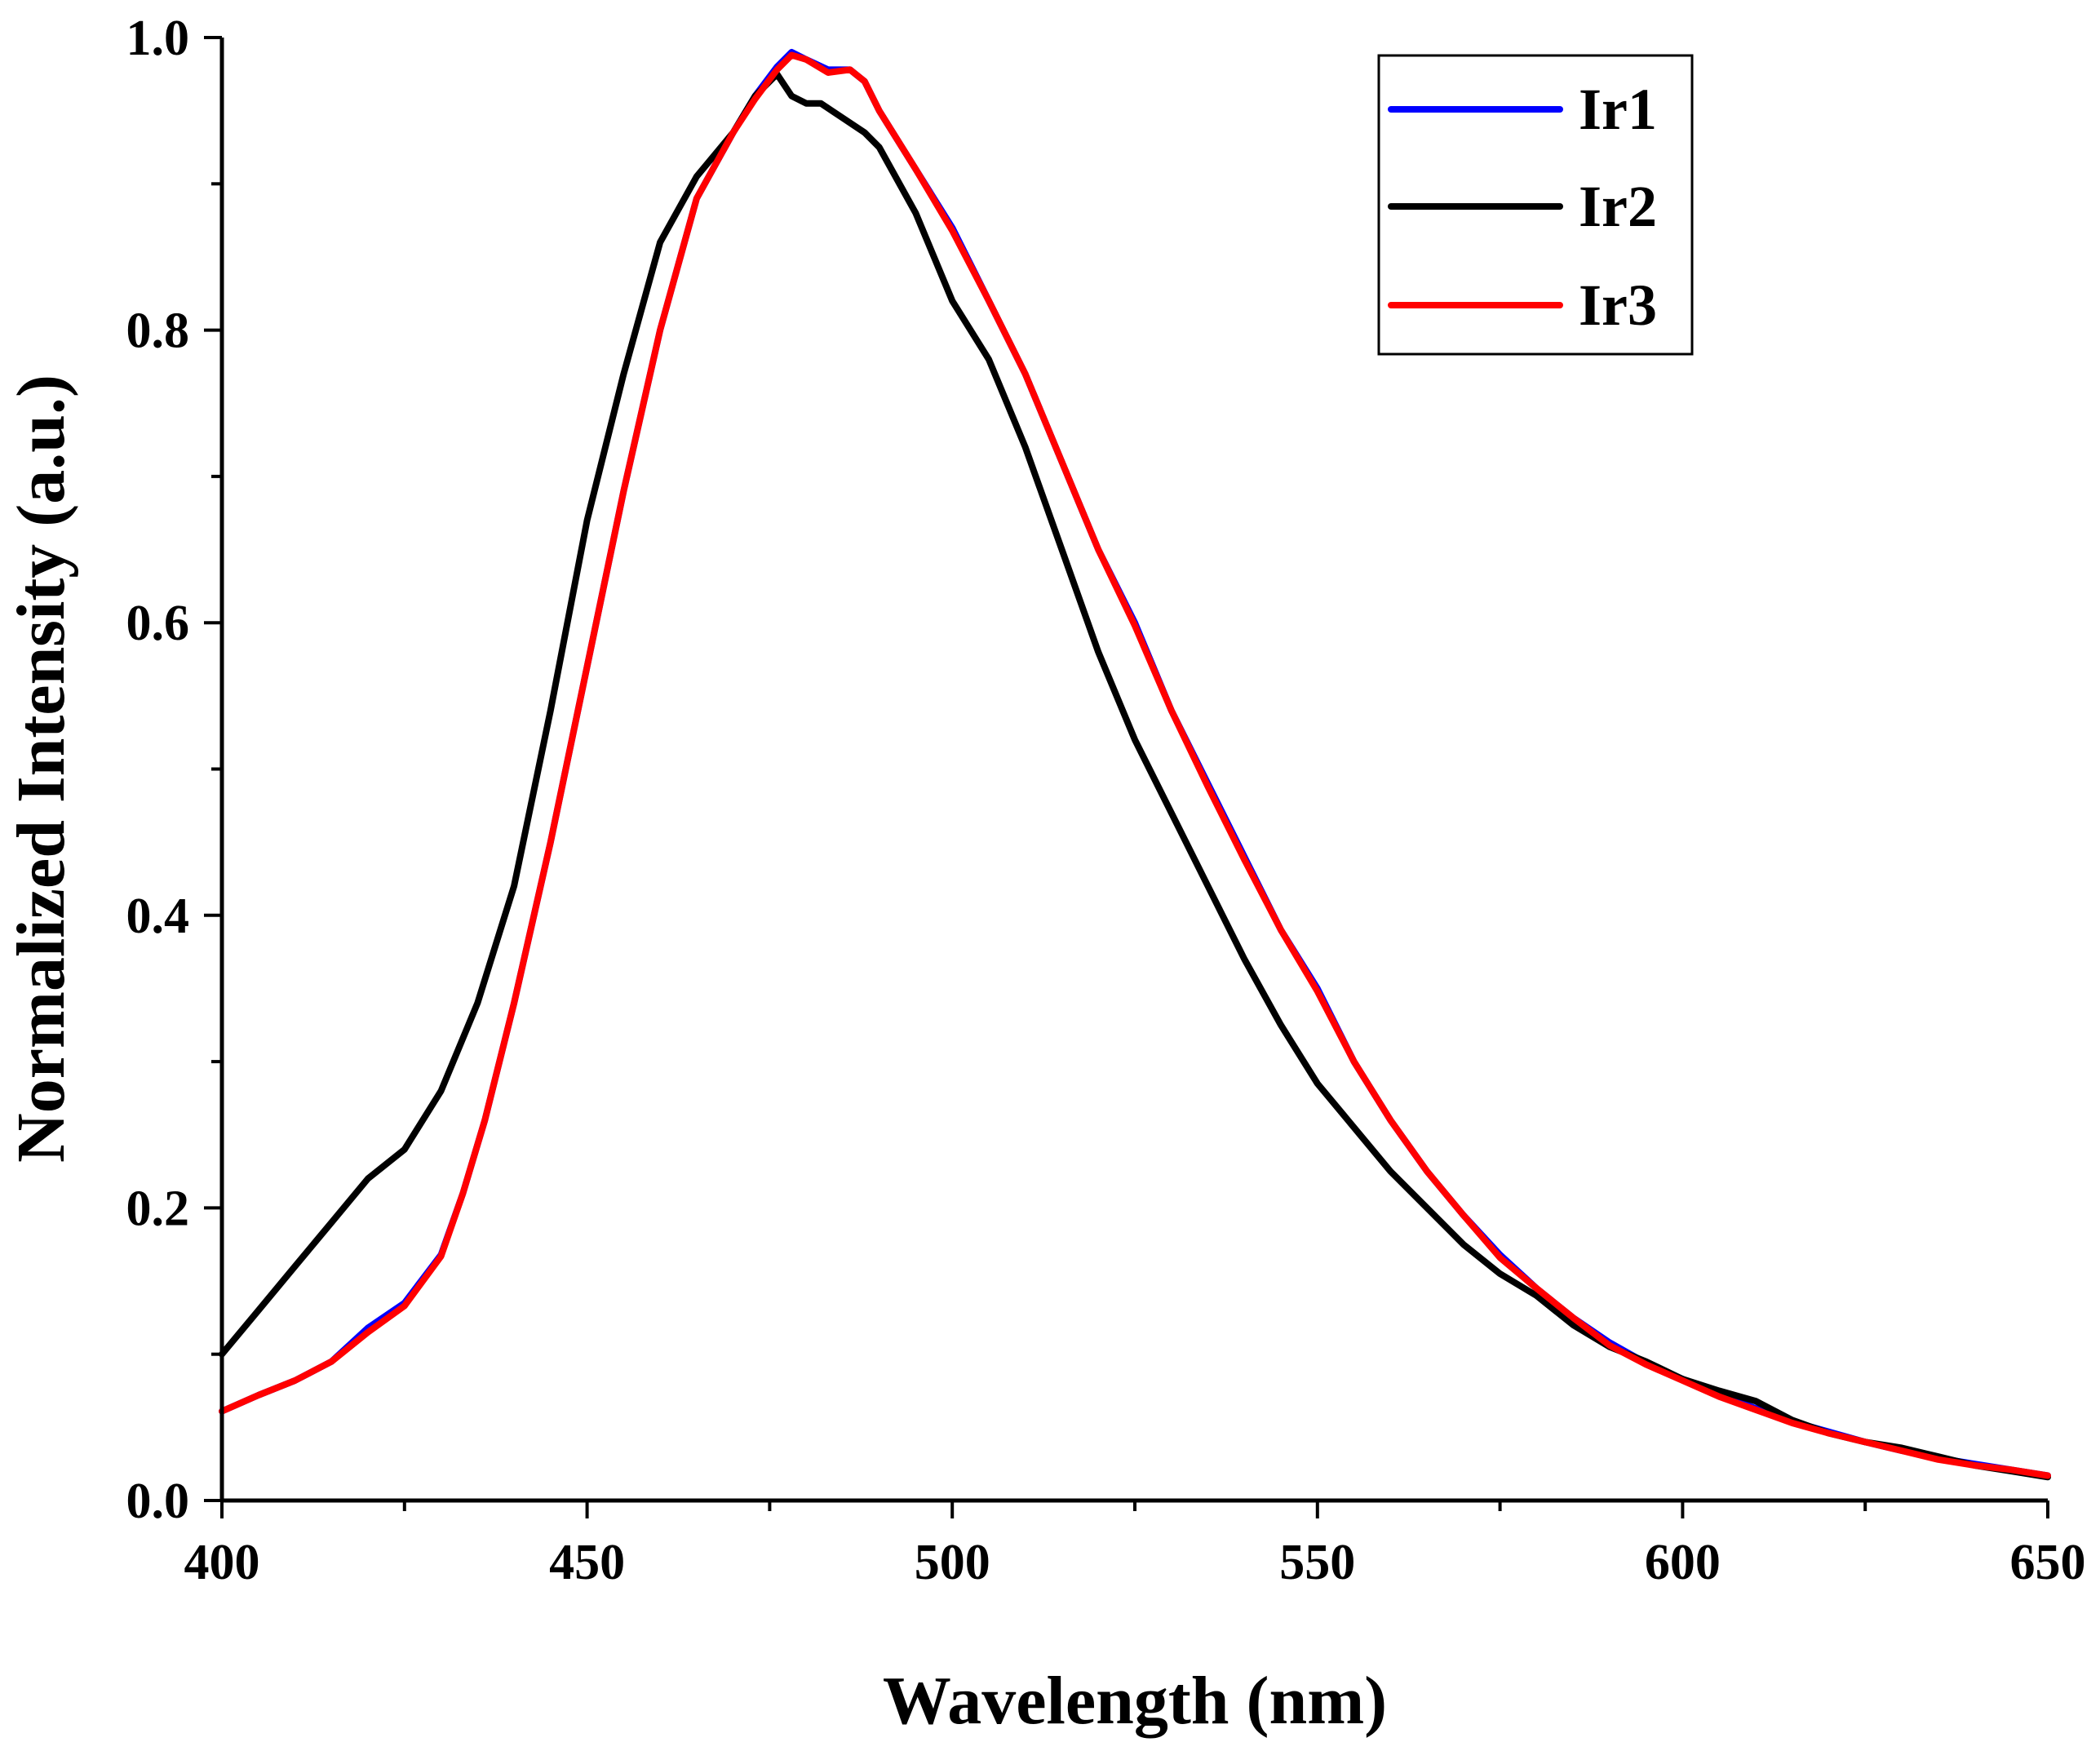  I want to click on x-tick-label: 600, so click(1683, 1563).